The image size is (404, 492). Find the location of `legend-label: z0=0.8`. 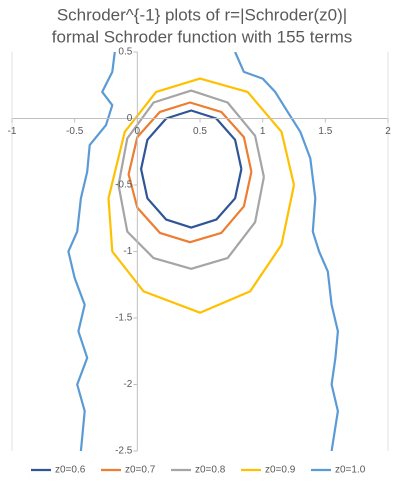

legend-label: z0=0.8 is located at coordinates (210, 470).